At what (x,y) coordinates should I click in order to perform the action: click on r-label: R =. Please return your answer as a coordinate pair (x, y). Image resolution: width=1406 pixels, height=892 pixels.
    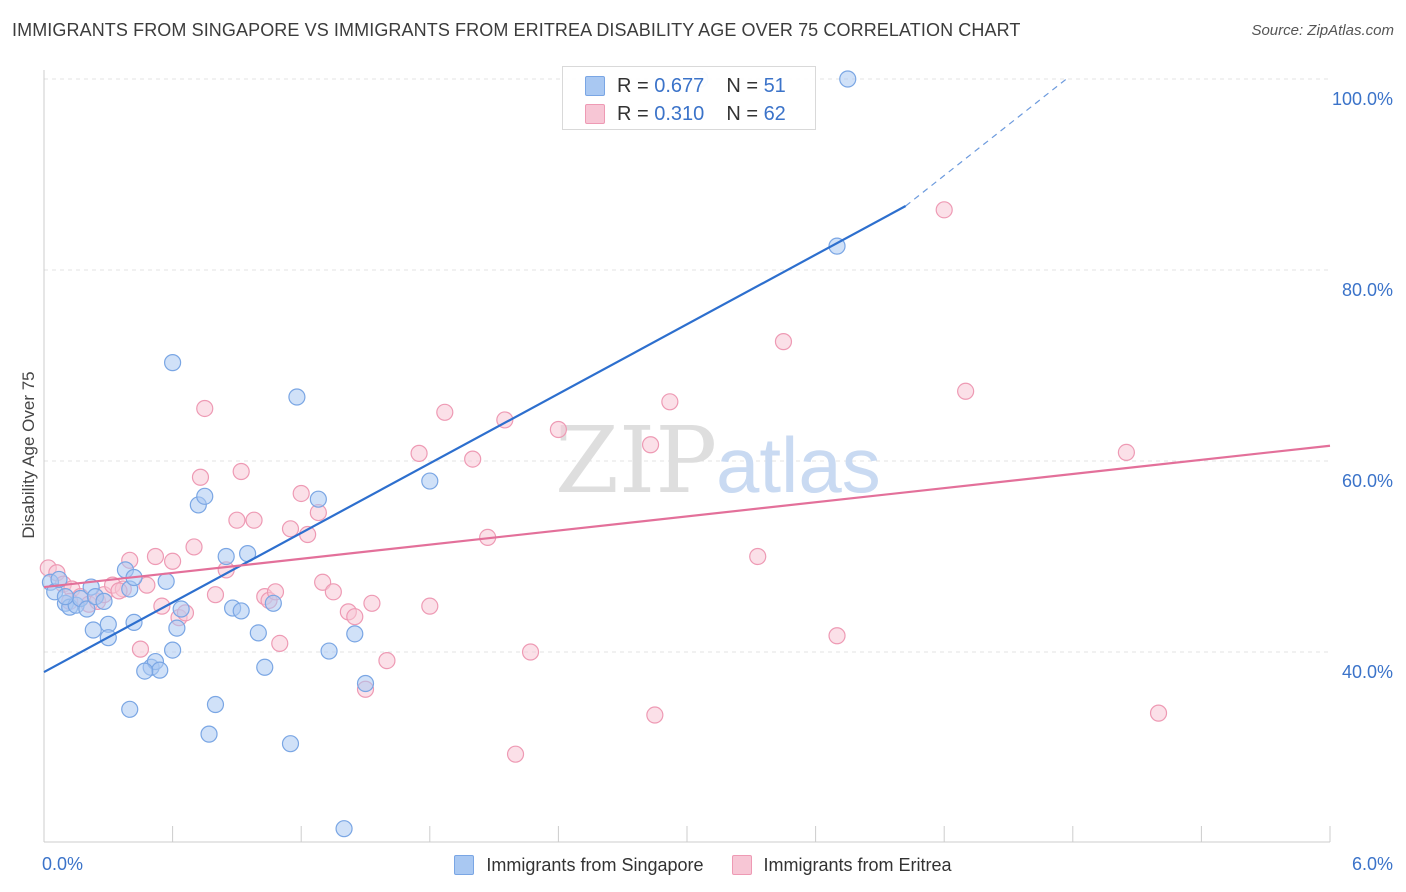
    Looking at the image, I should click on (633, 113).